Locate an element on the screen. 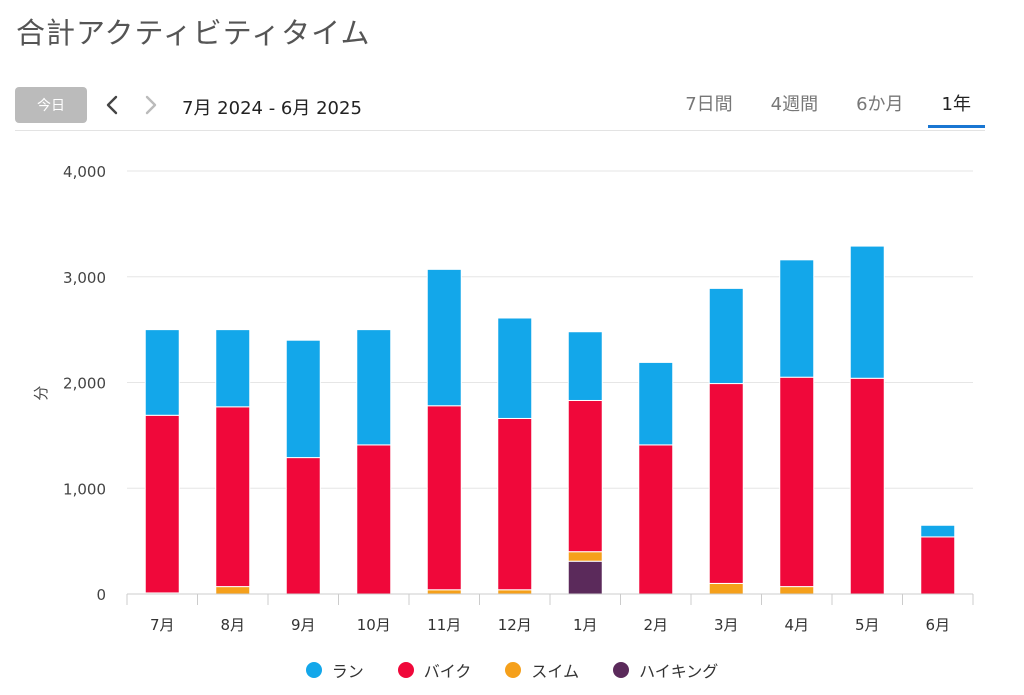 This screenshot has height=695, width=1024. legend-item: バイク is located at coordinates (434, 670).